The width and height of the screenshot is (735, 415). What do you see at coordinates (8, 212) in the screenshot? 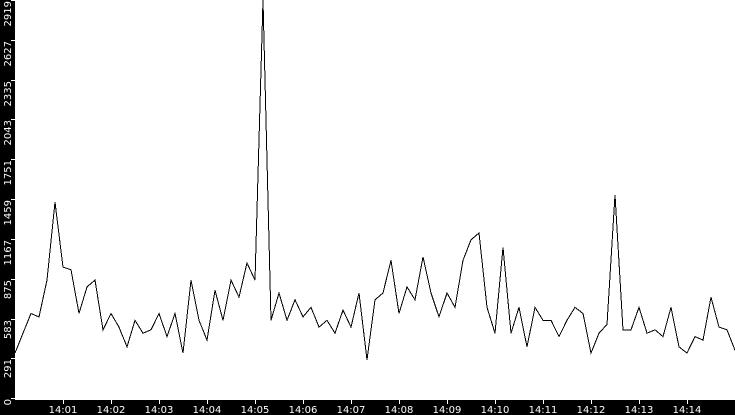
I see `y-tick-label: 1459` at bounding box center [8, 212].